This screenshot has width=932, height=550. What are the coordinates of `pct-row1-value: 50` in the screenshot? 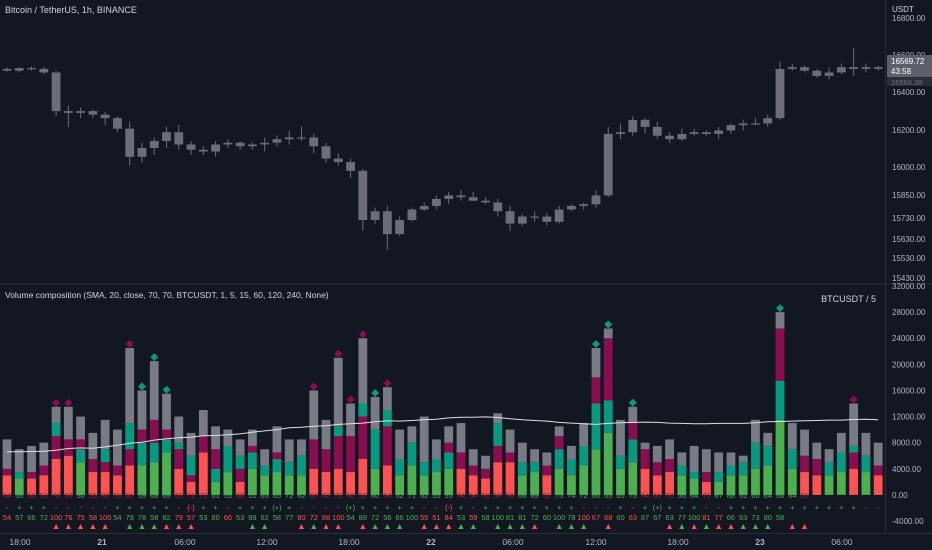 It's located at (485, 495).